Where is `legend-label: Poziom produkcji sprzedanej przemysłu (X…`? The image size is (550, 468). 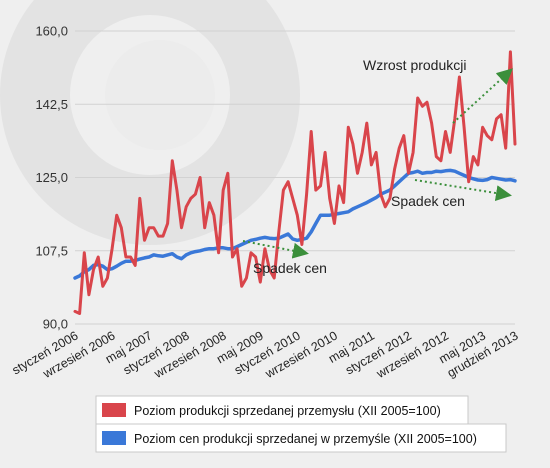 legend-label: Poziom produkcji sprzedanej przemysłu (X… is located at coordinates (287, 411).